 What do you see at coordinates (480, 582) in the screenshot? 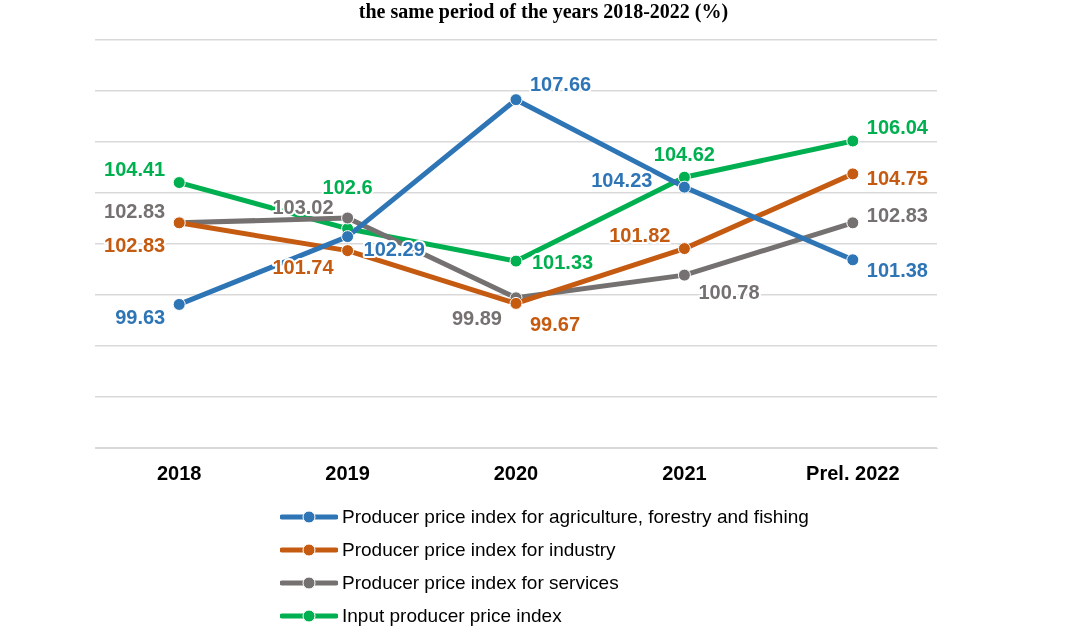
I see `legend-label: Producer price index for services` at bounding box center [480, 582].